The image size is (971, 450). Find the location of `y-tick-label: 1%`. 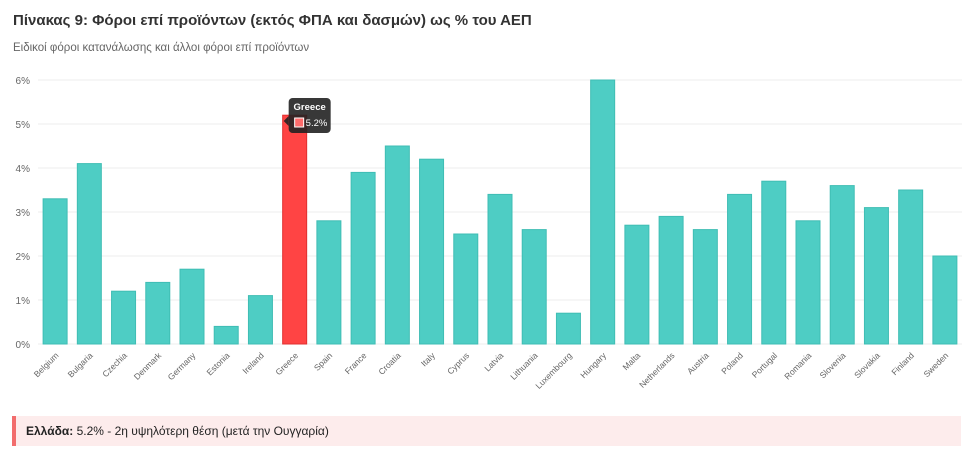

y-tick-label: 1% is located at coordinates (23, 301).